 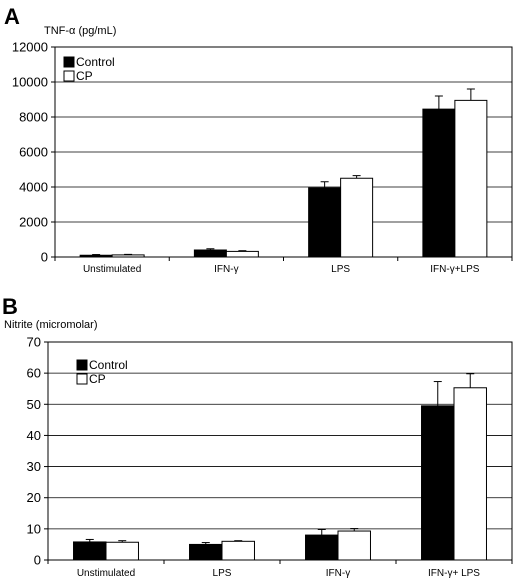 What do you see at coordinates (97, 379) in the screenshot?
I see `panel-b-legend-label: CP` at bounding box center [97, 379].